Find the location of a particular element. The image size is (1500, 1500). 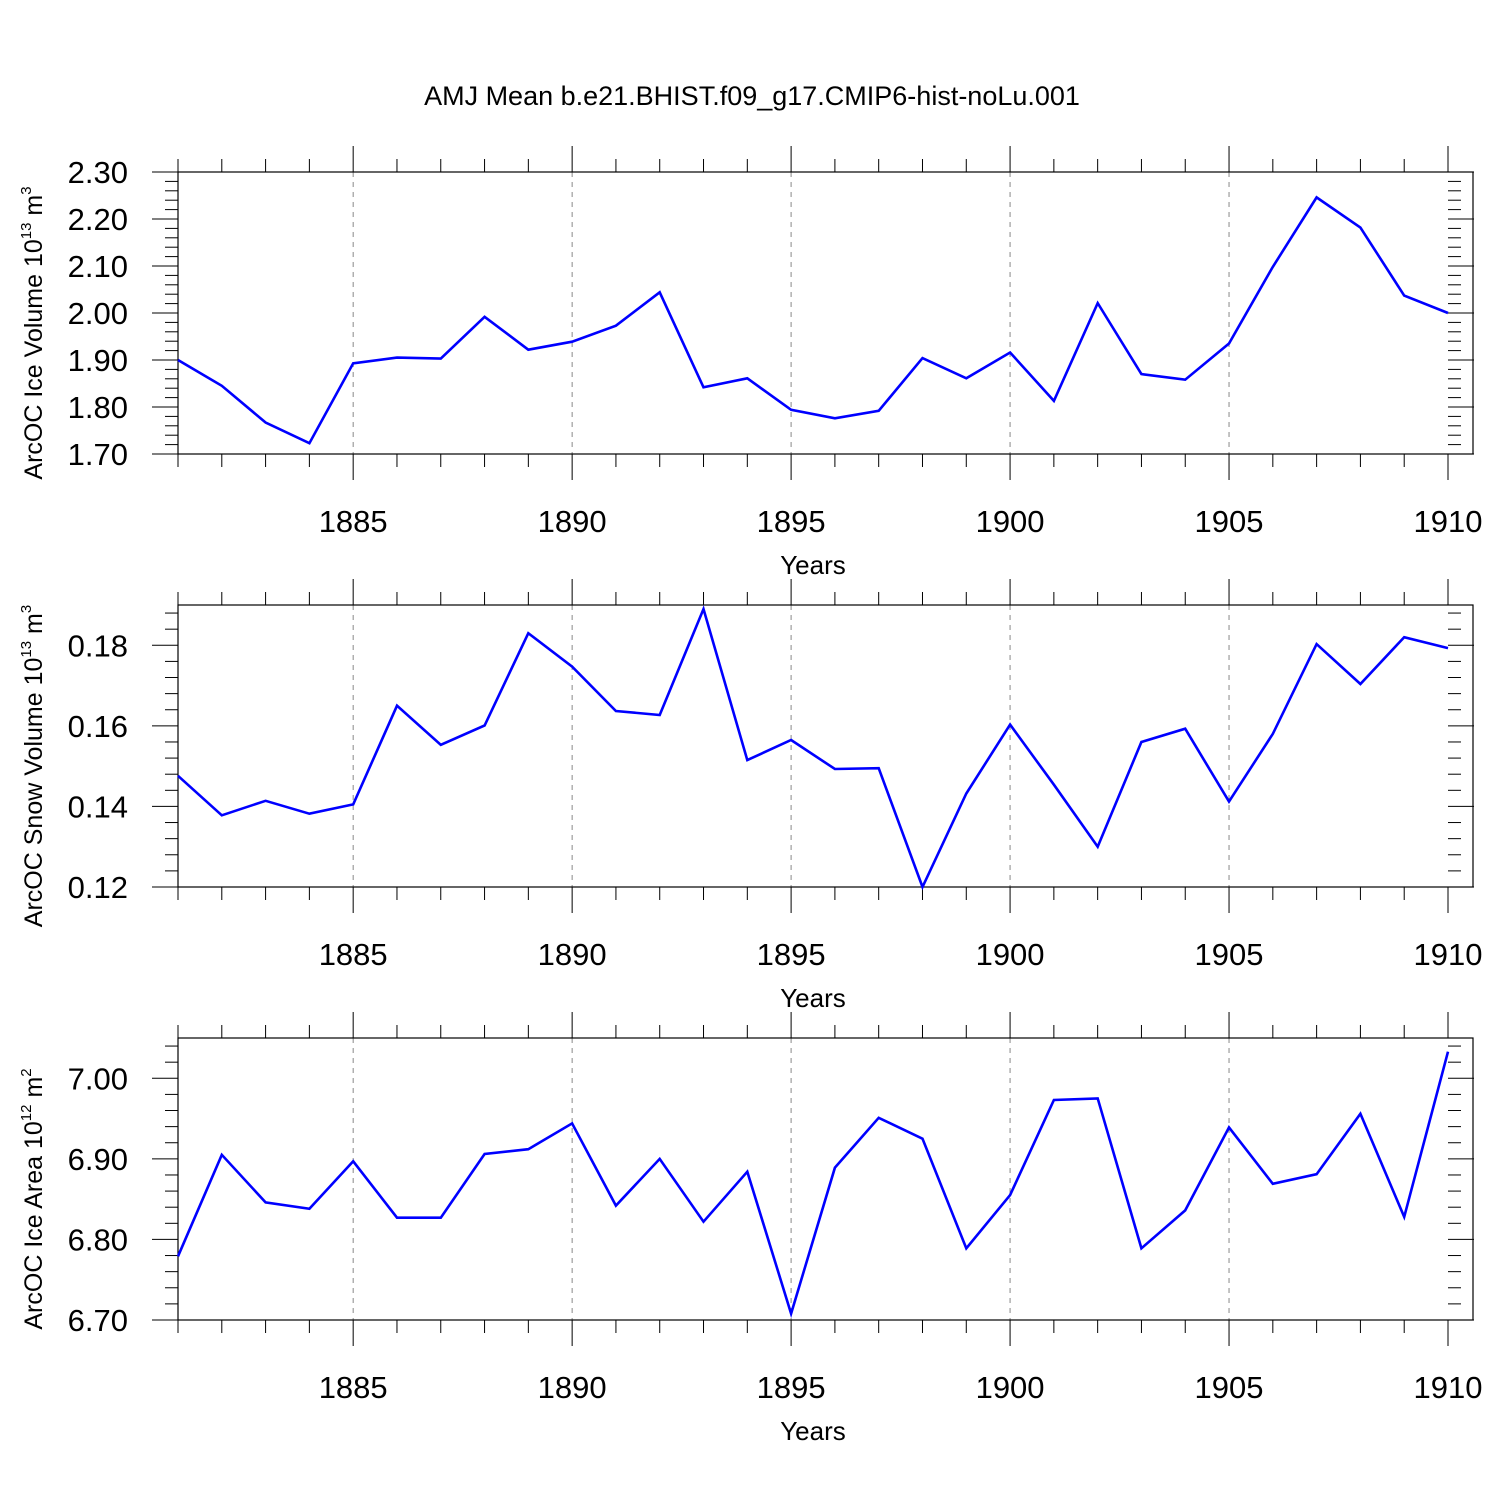

y-axis-label: ArcOC Ice Volume 1013 m3 is located at coordinates (33, 332).